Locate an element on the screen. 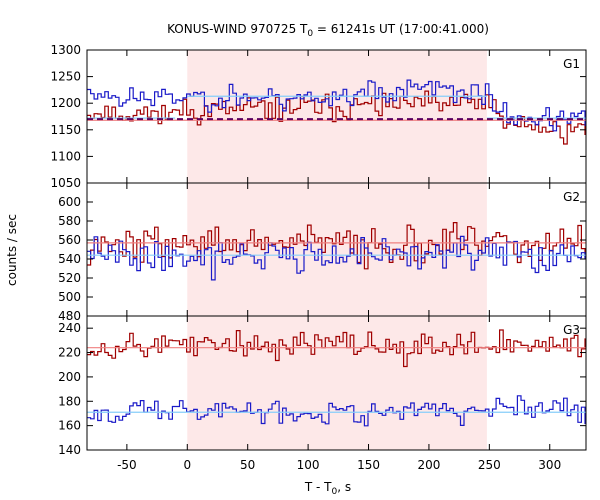 This screenshot has height=500, width=600. y-tick-label: 200 is located at coordinates (69, 377).